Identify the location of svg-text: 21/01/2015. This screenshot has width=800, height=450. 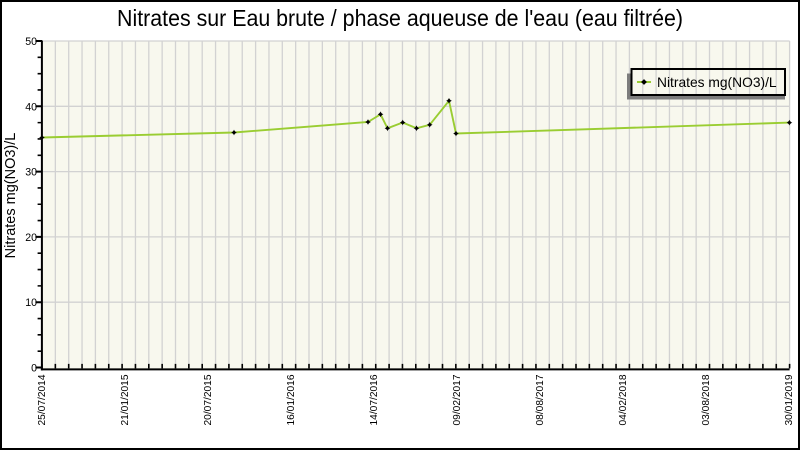
(125, 399).